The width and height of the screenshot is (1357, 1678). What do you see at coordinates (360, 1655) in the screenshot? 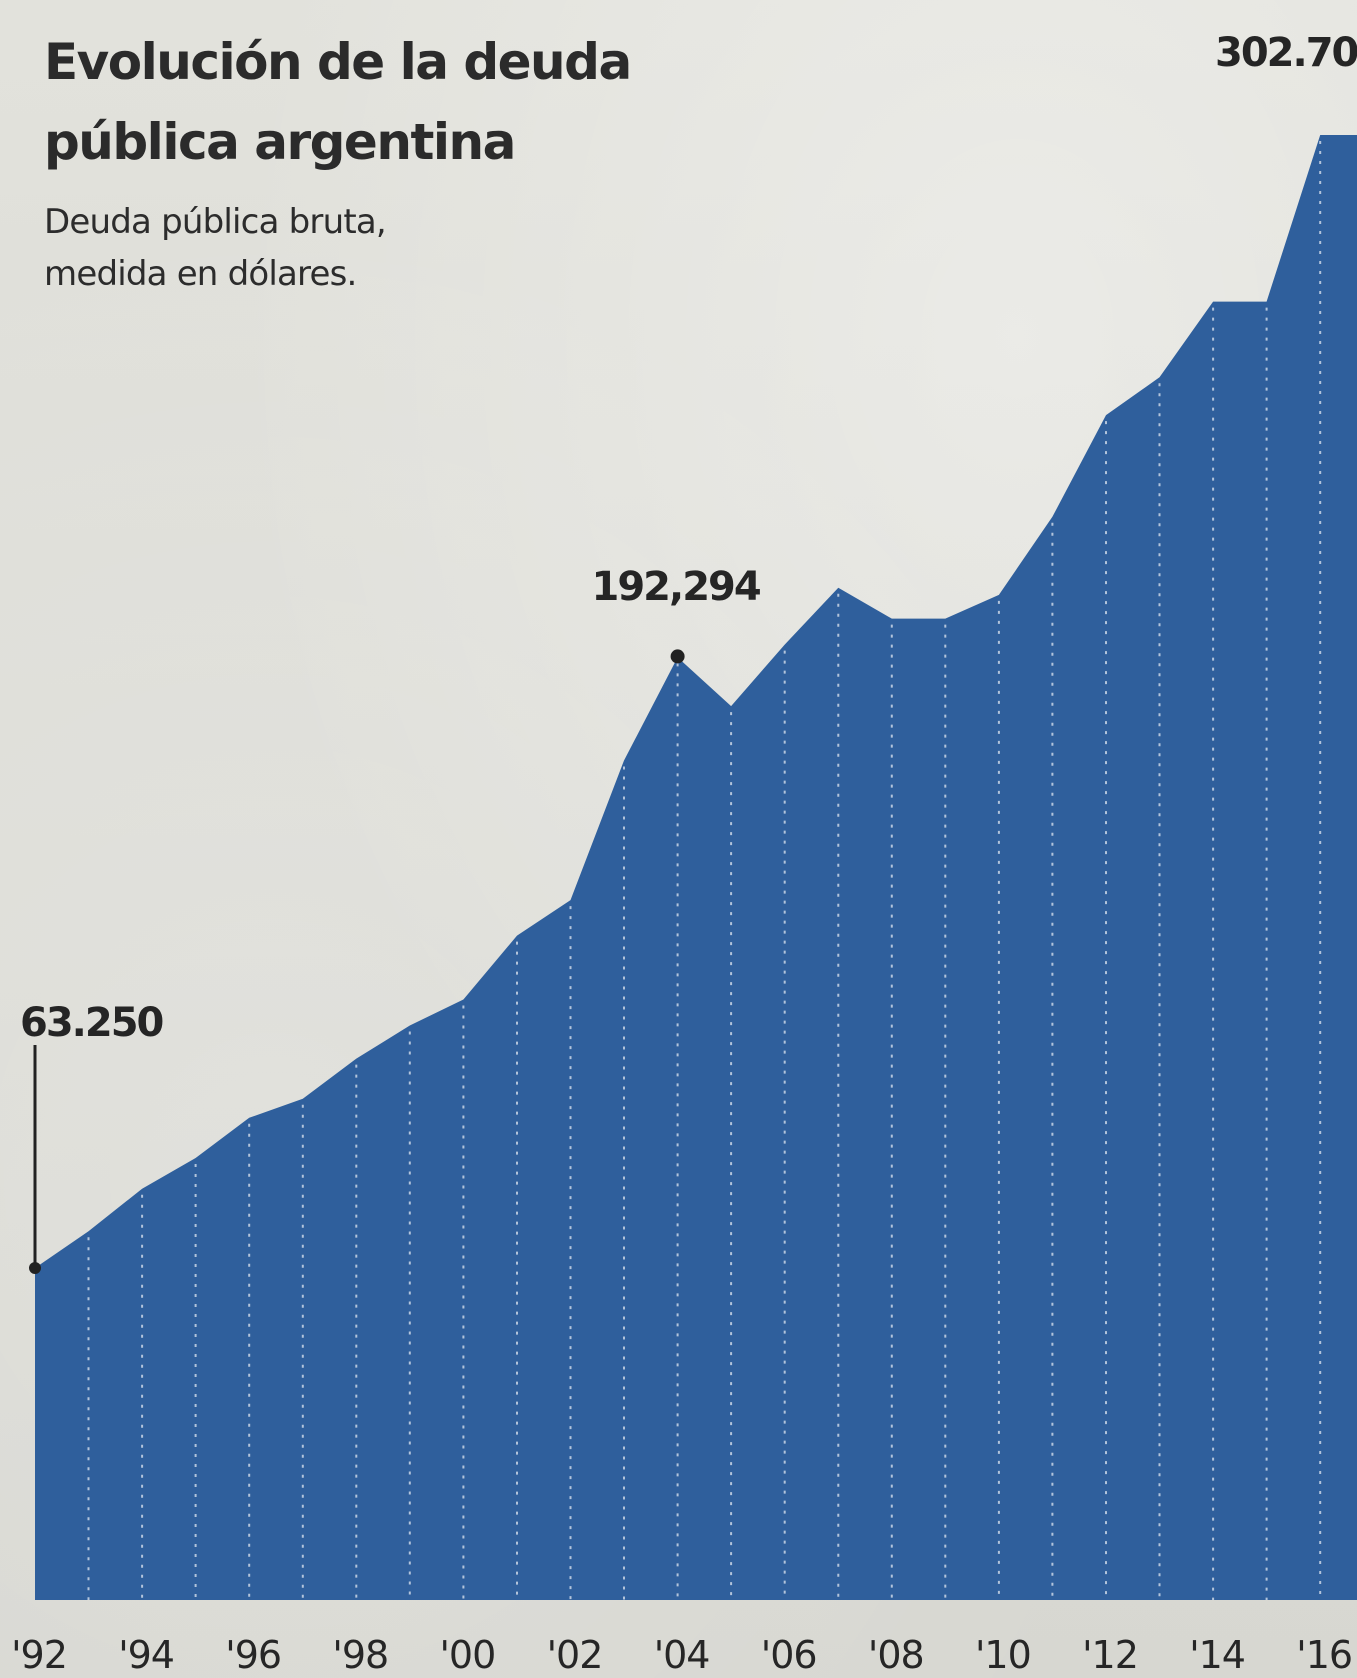
I see `x-tick-label-1998: '98` at bounding box center [360, 1655].